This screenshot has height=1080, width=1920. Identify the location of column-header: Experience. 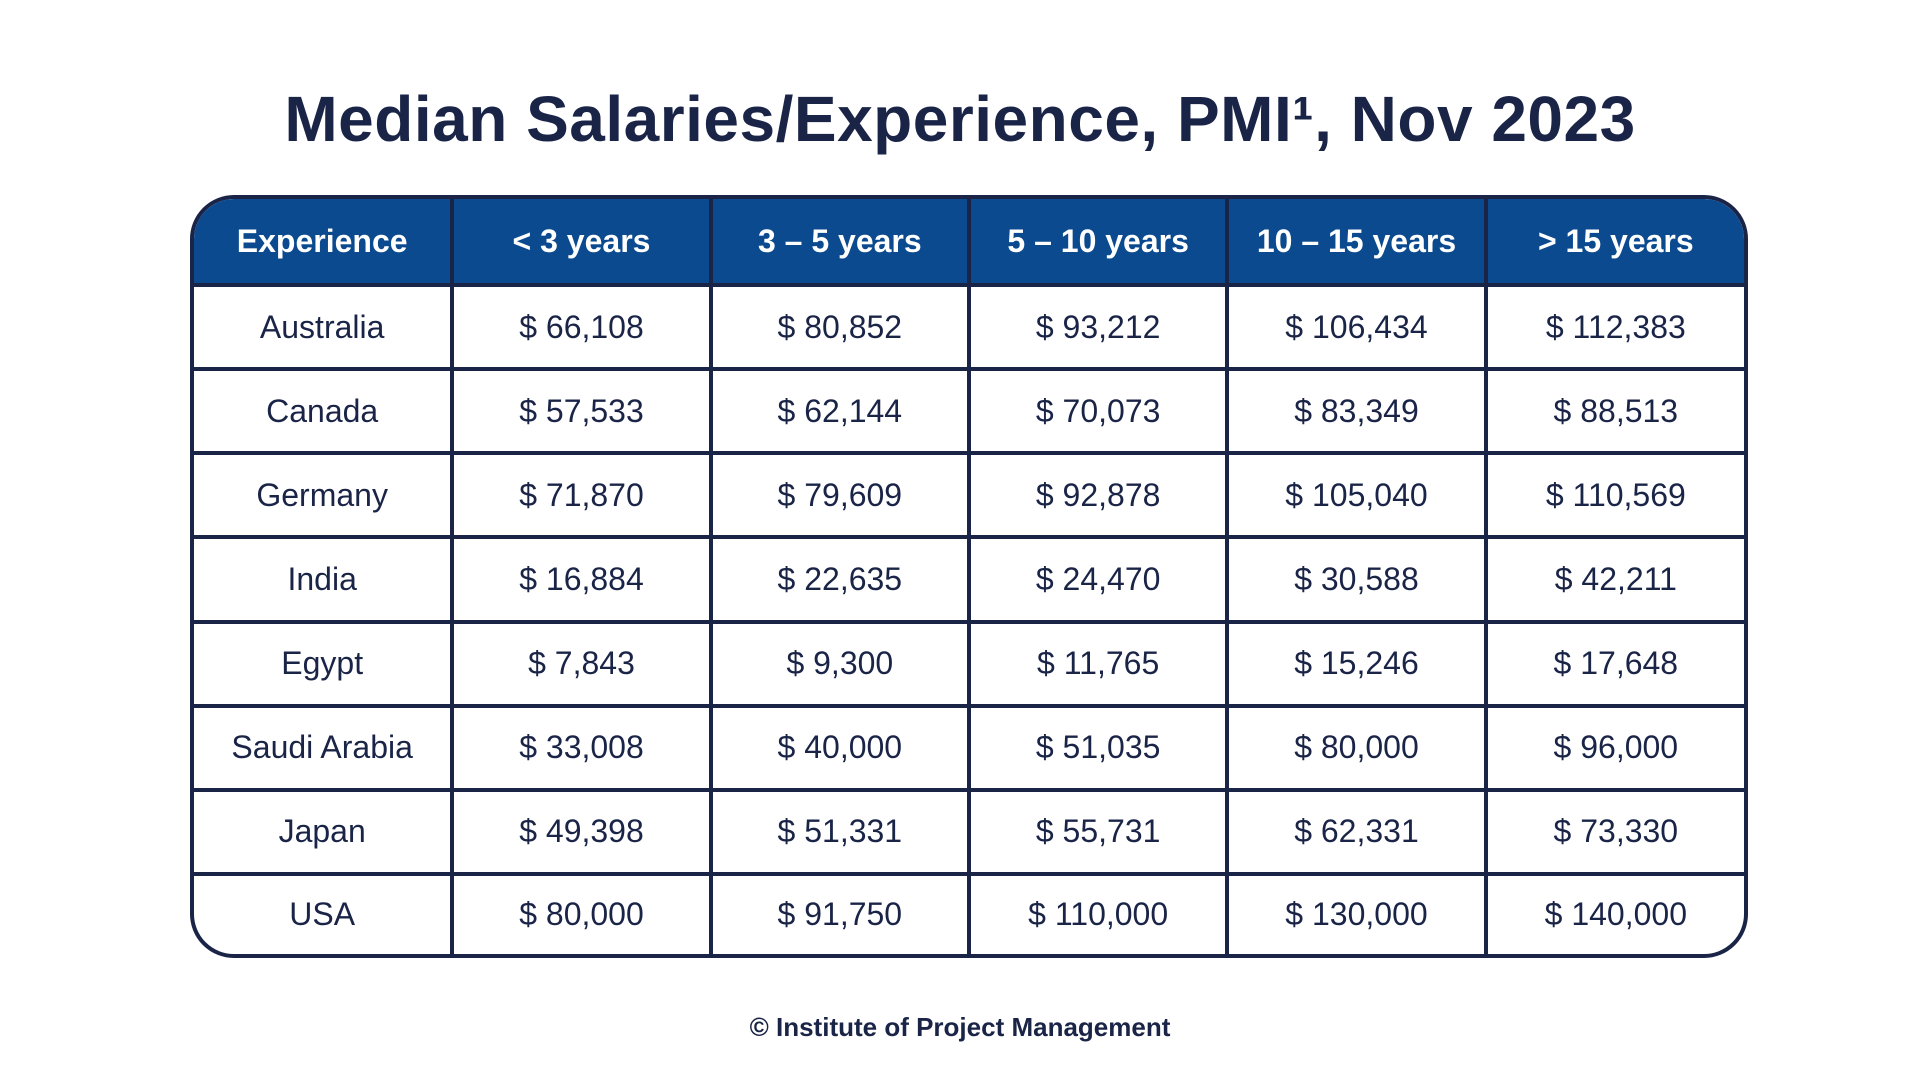
(324, 243).